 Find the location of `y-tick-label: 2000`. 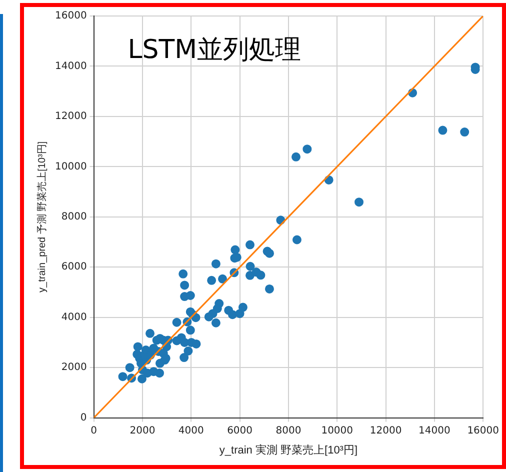

y-tick-label: 2000 is located at coordinates (74, 368).